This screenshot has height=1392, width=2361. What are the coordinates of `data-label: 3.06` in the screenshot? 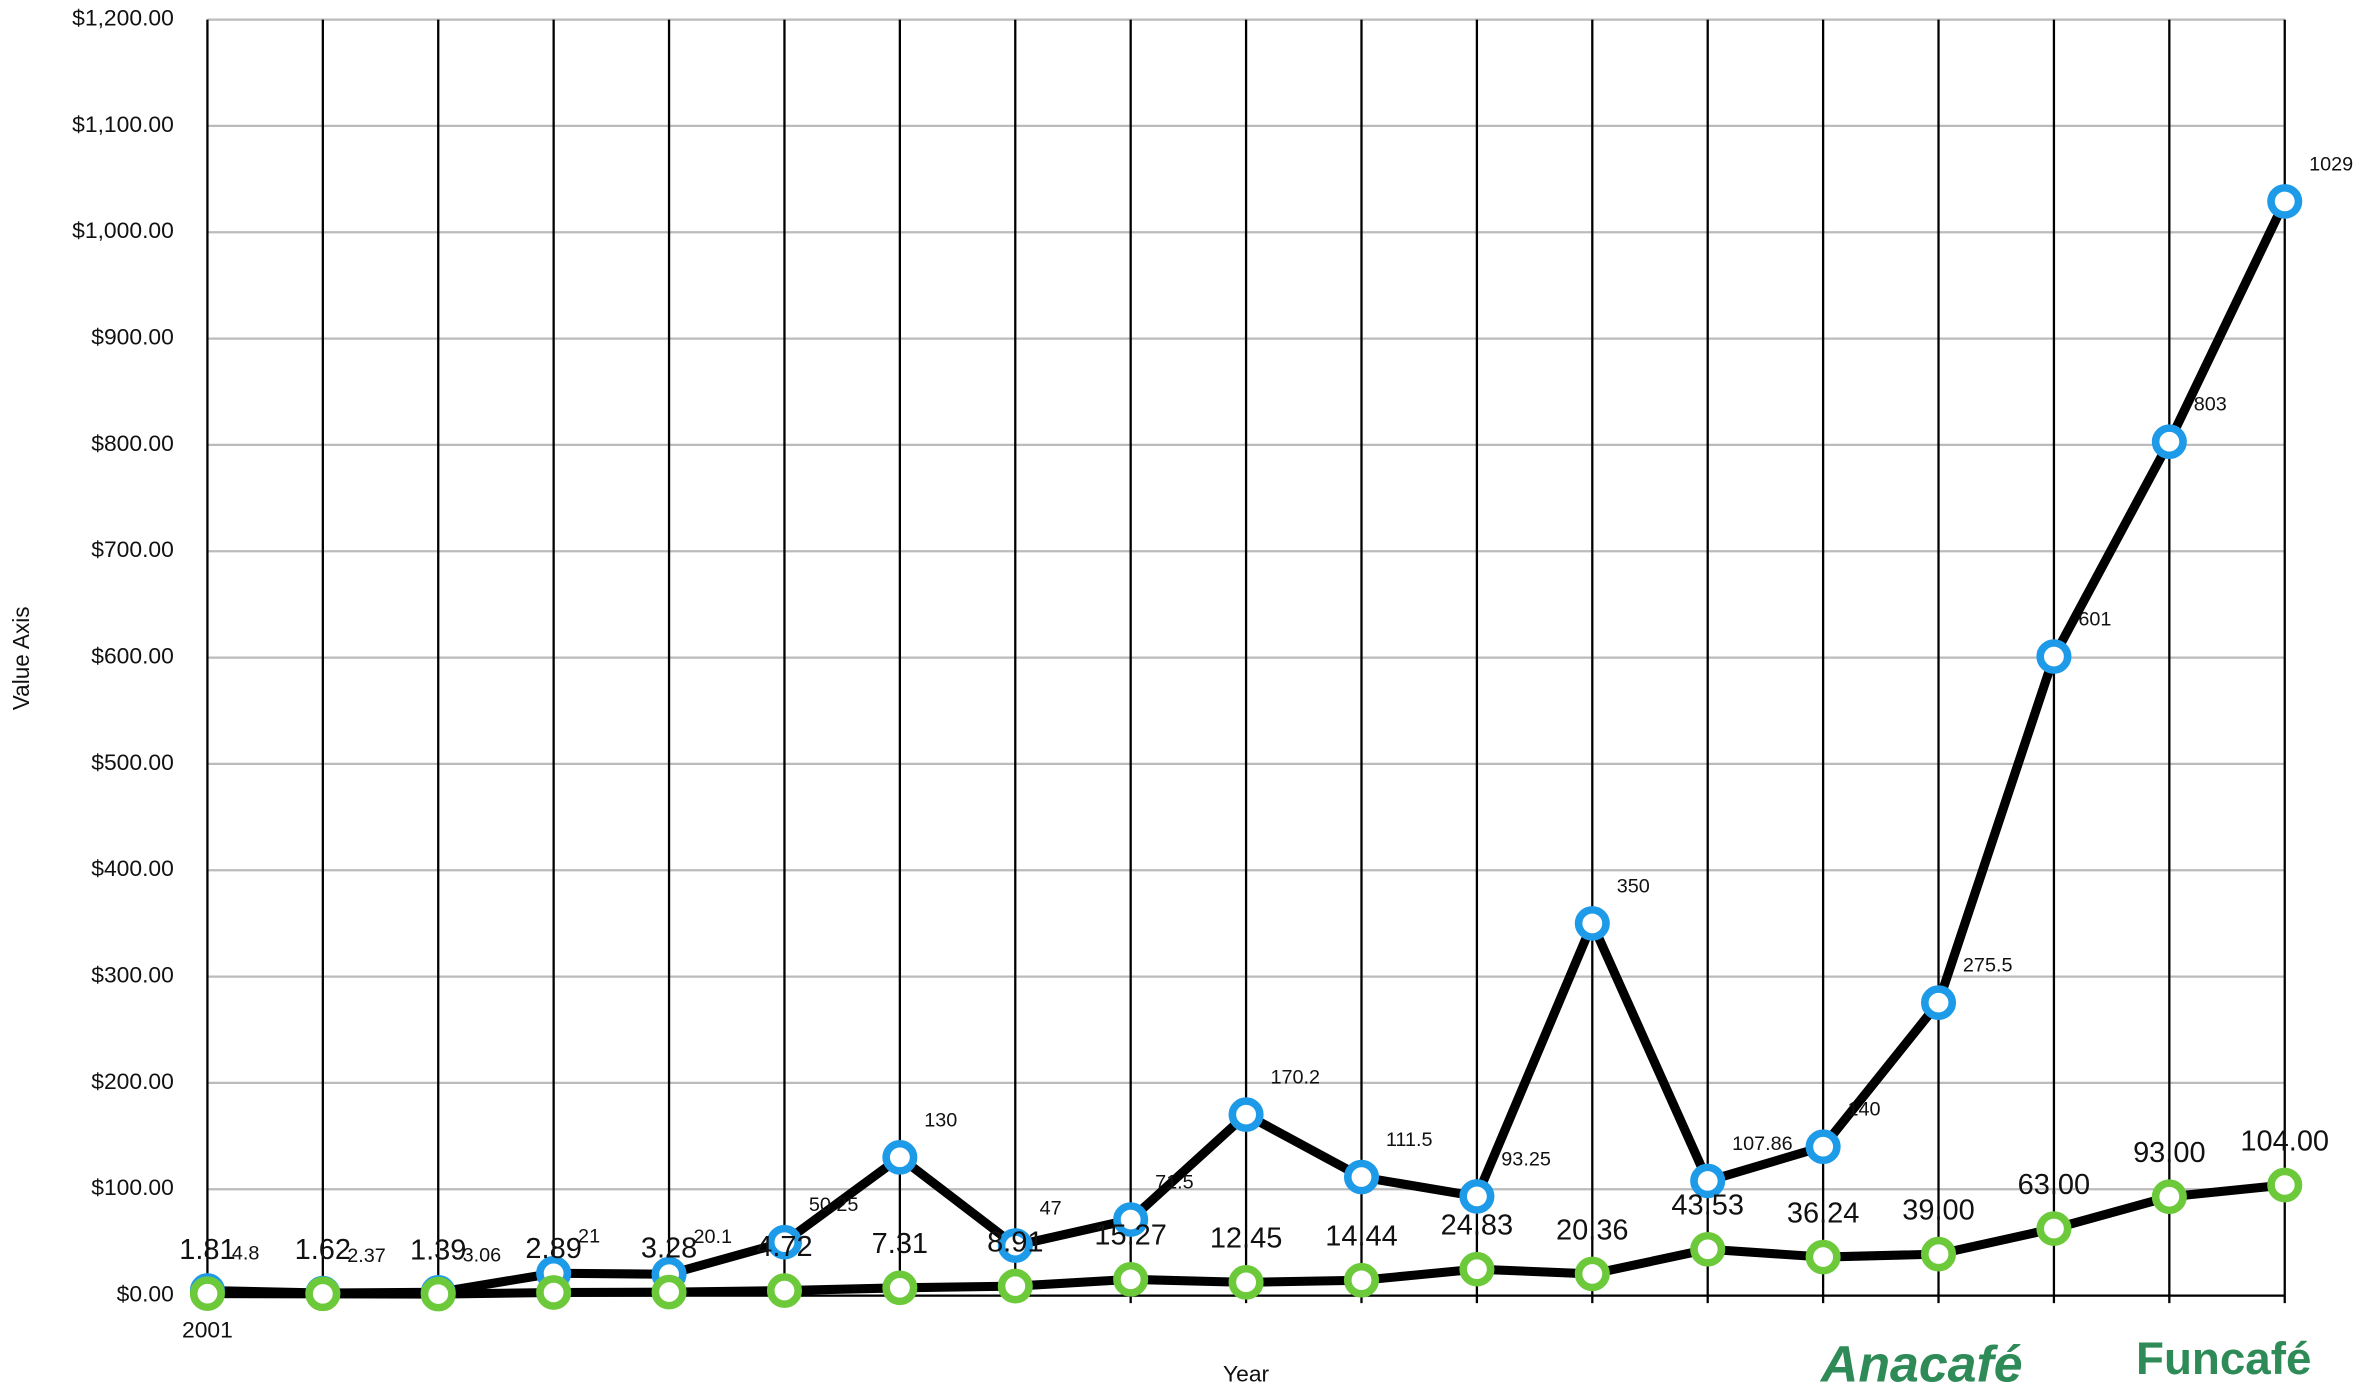 It's located at (482, 1255).